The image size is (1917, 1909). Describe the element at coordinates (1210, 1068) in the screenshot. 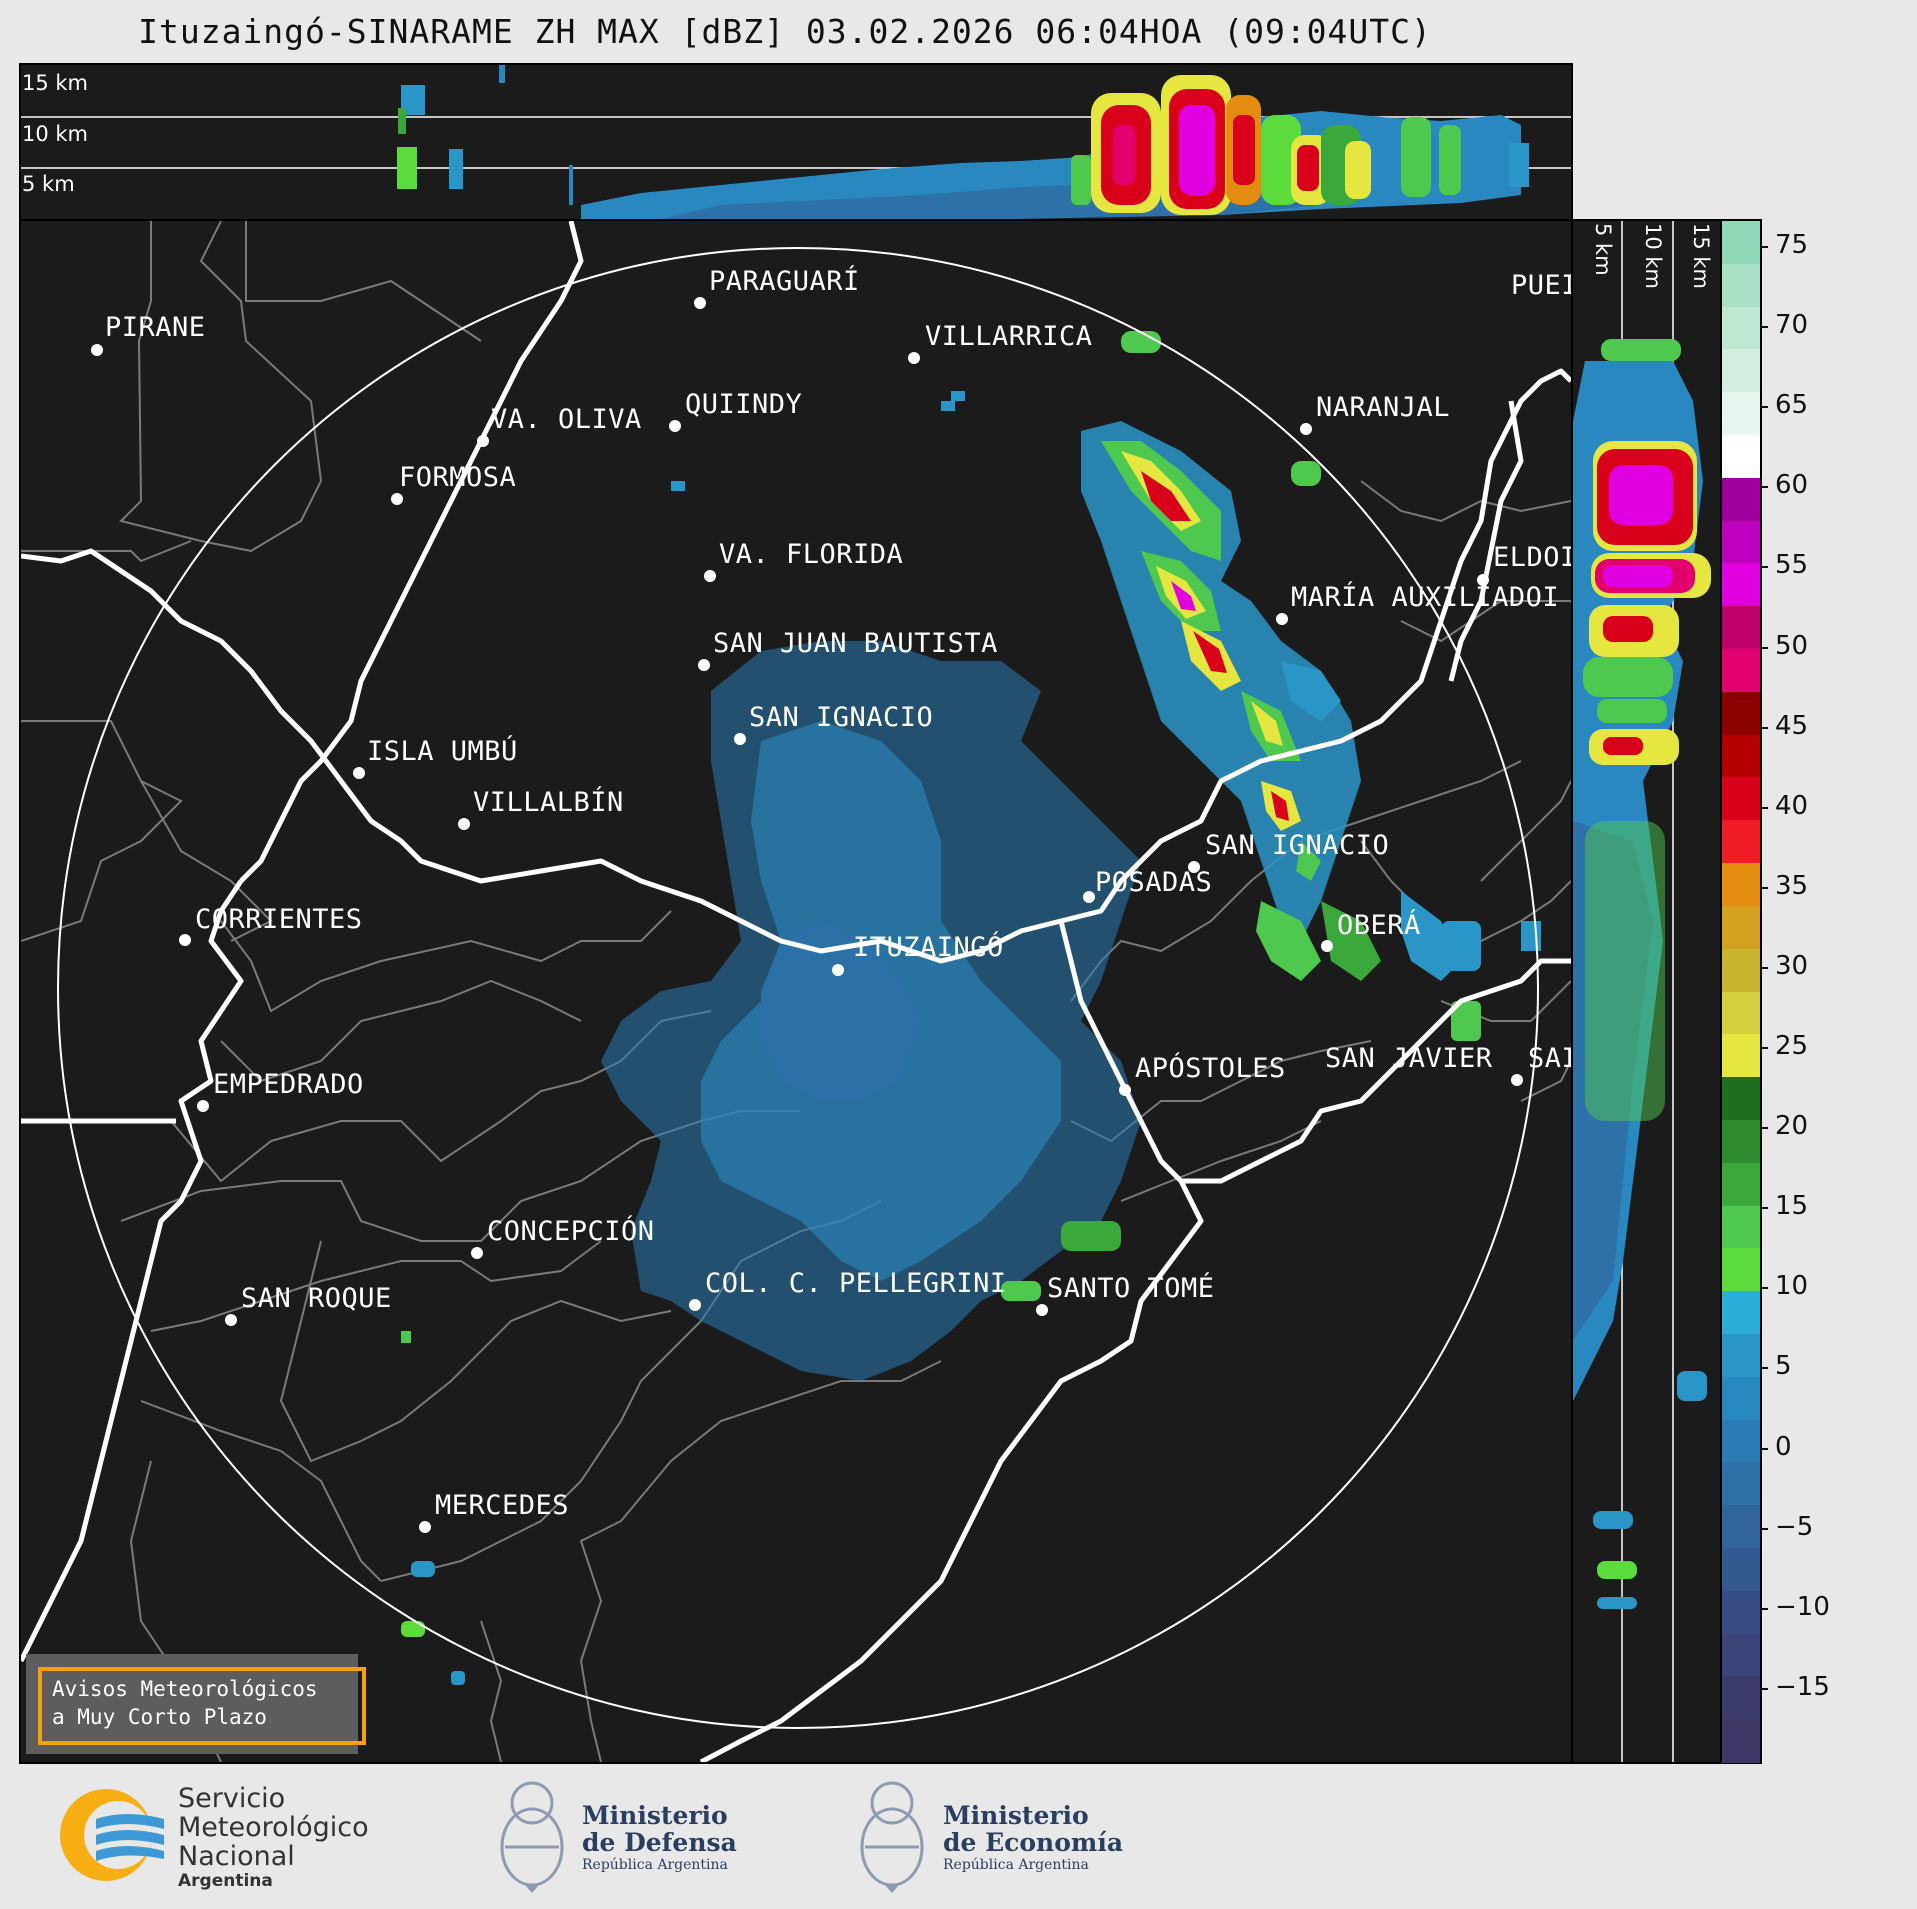

I see `city-label-apostoles: APÓSTOLES` at that location.